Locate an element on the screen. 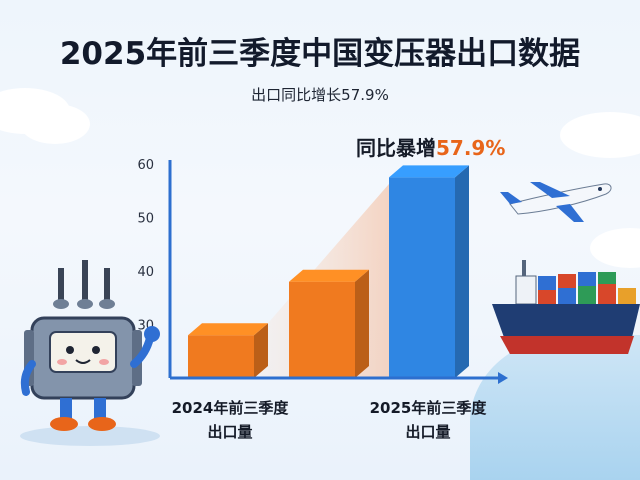  airplane-icon is located at coordinates (556, 202).